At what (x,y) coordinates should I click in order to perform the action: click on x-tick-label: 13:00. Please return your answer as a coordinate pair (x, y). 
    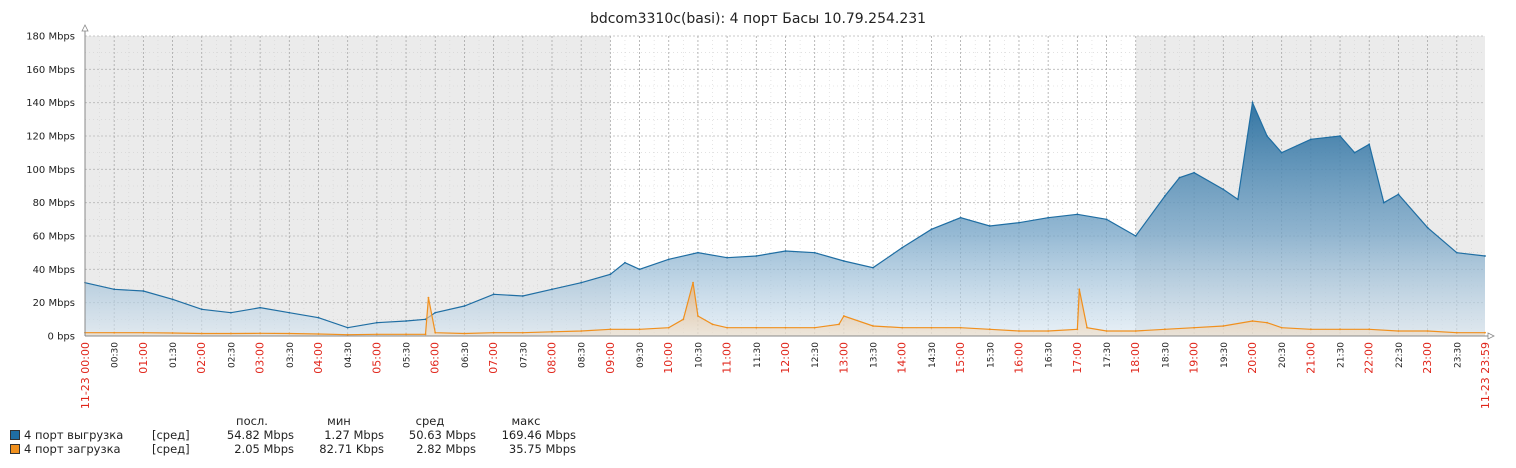
    Looking at the image, I should click on (843, 358).